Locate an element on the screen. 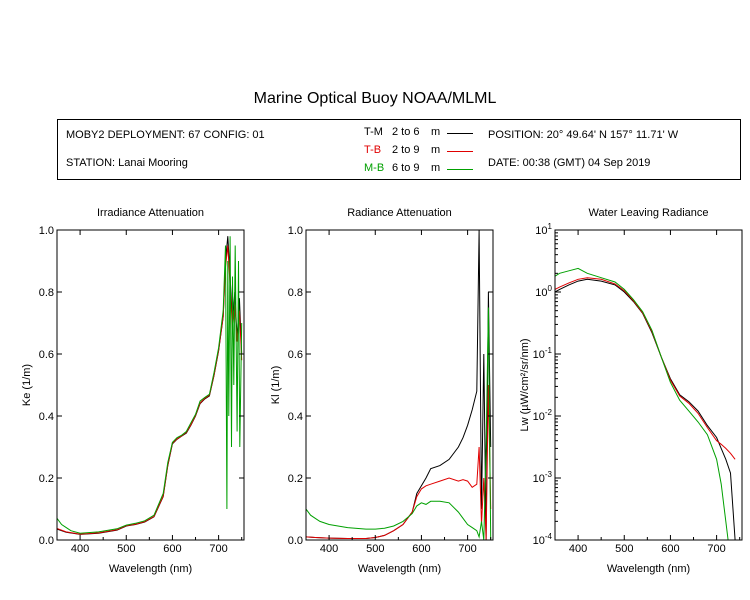 The width and height of the screenshot is (750, 600). legend-line-tm is located at coordinates (460, 133).